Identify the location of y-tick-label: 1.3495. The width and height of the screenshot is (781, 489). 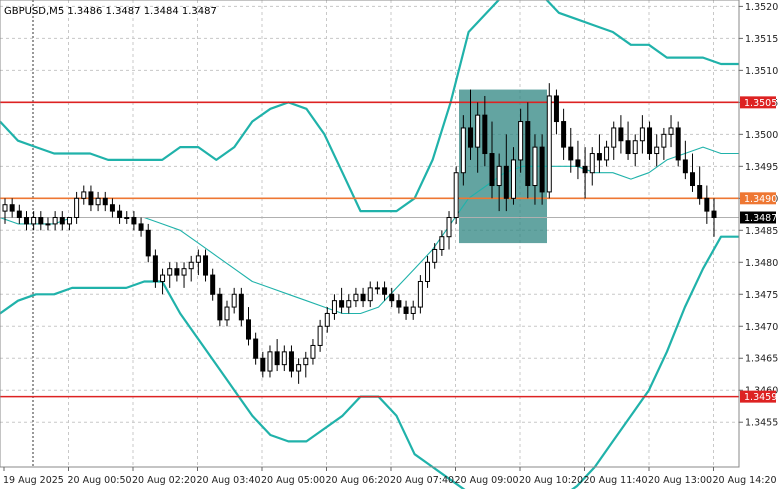
(761, 167).